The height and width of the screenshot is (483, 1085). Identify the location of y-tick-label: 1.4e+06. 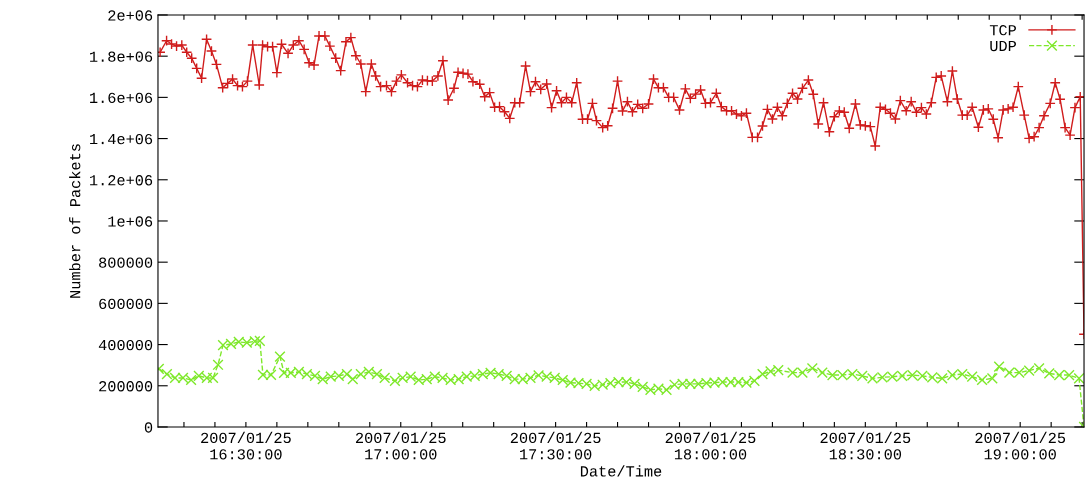
(121, 139).